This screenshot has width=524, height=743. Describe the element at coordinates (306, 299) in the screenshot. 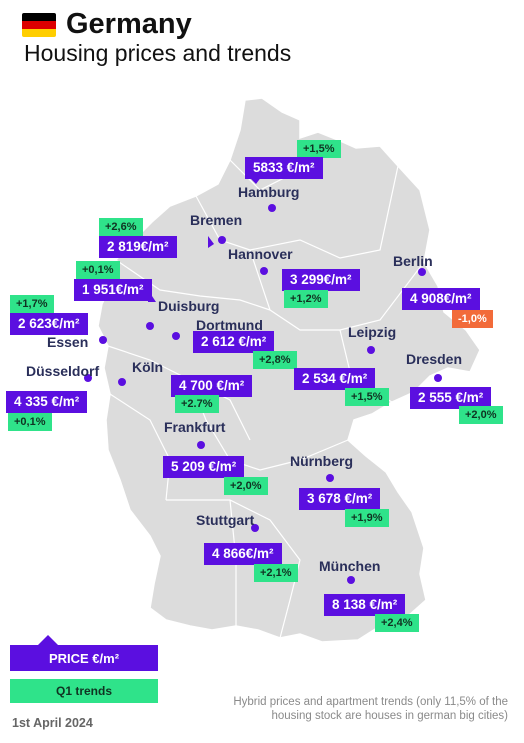

I see `trend-hannover: +1,2%` at that location.